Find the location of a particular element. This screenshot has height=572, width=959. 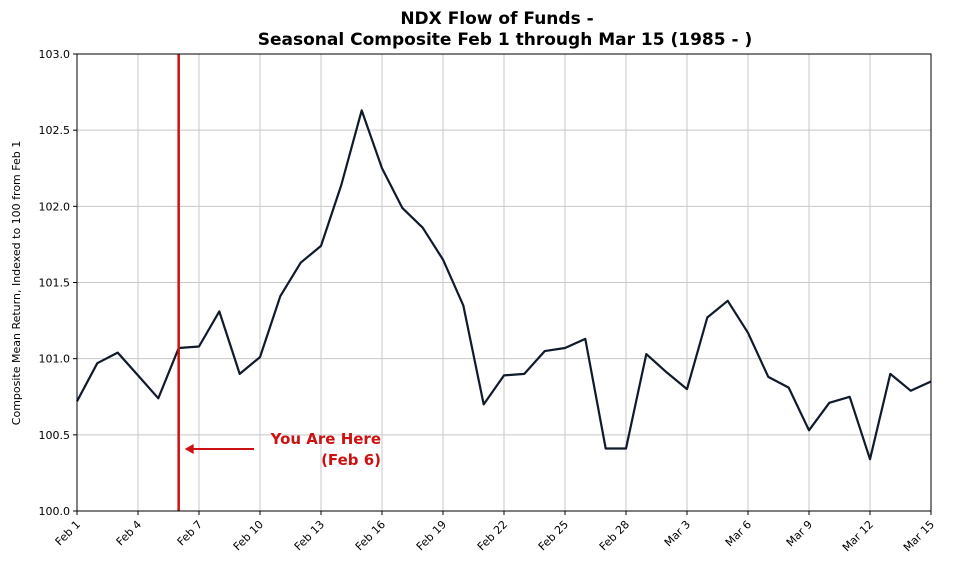

x-tick-label: Mar 15 is located at coordinates (919, 536).